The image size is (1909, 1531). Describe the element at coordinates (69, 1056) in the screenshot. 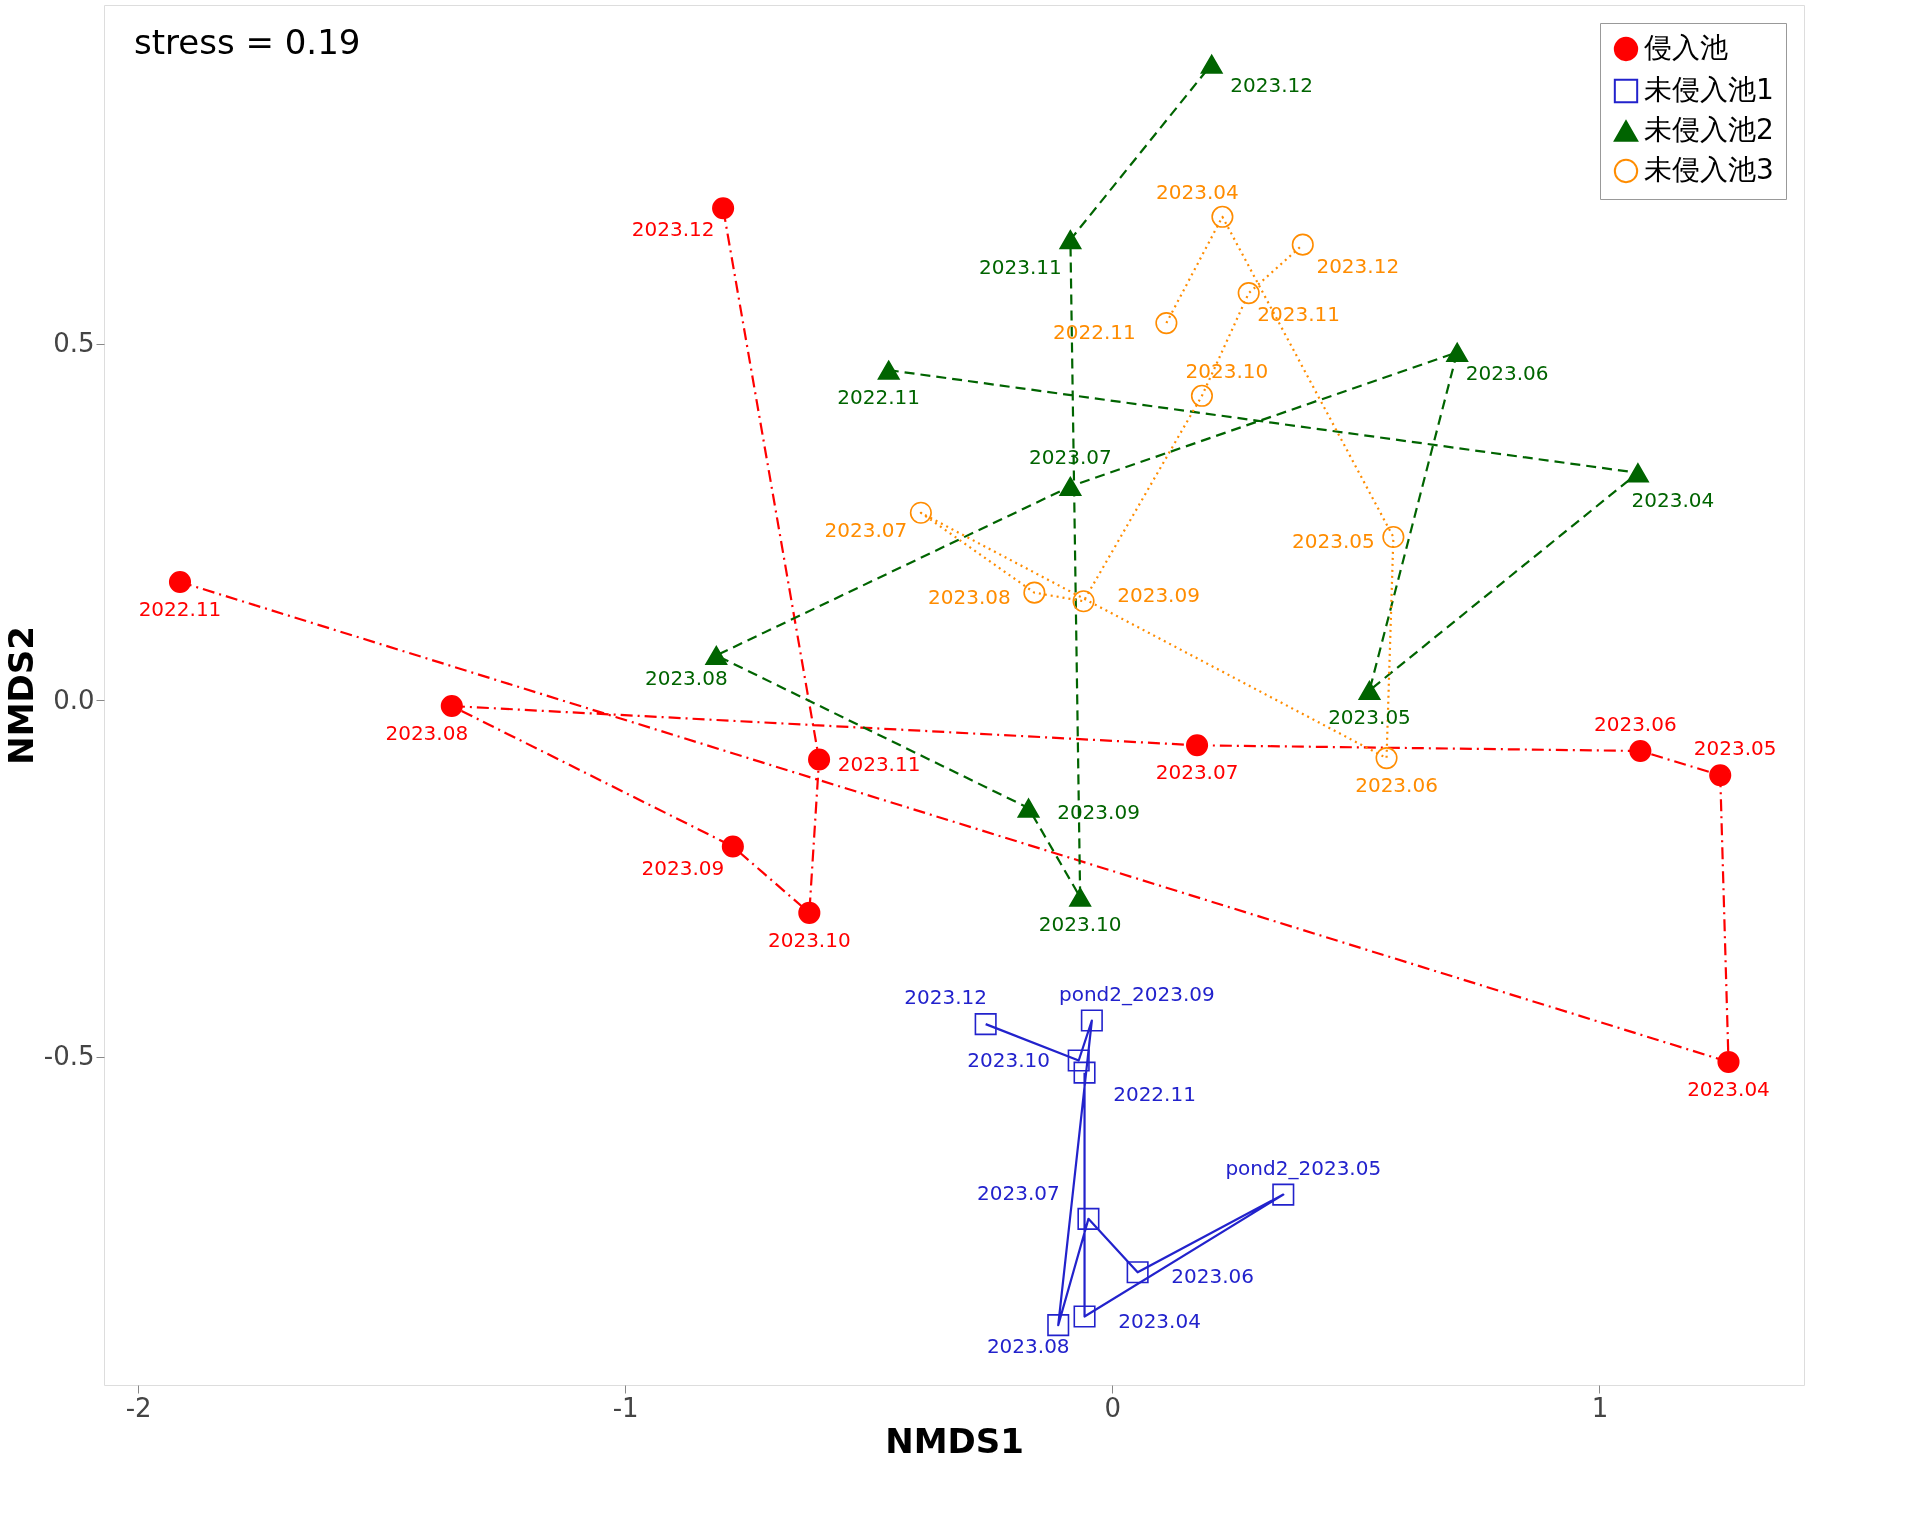

I see `y-tick-label: -0.5` at that location.